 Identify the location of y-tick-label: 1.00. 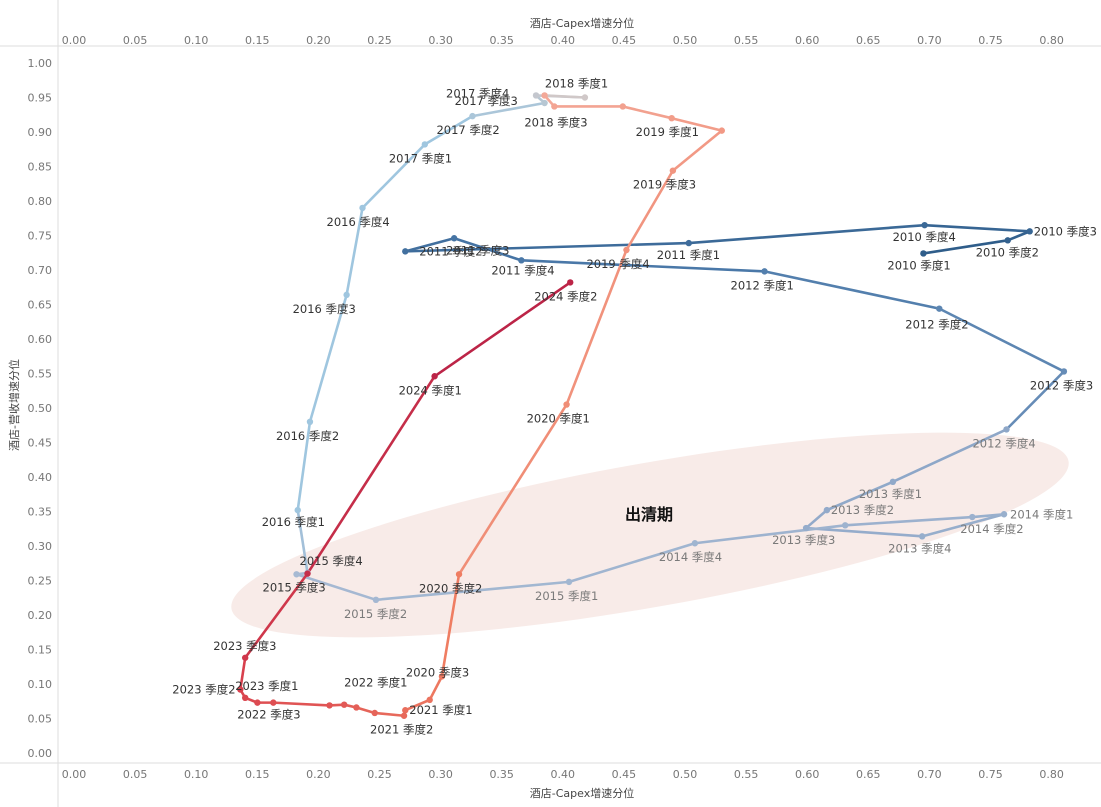
(40, 63).